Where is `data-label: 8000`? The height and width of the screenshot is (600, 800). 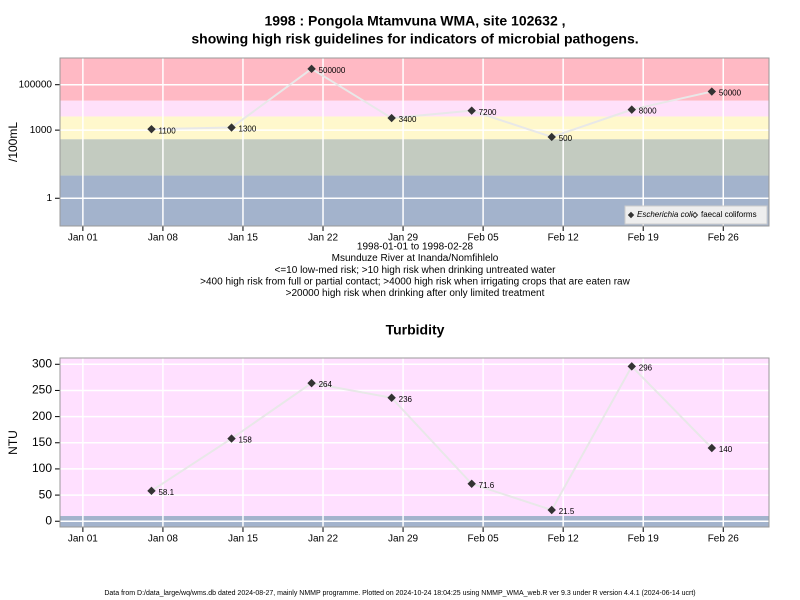
data-label: 8000 is located at coordinates (648, 111).